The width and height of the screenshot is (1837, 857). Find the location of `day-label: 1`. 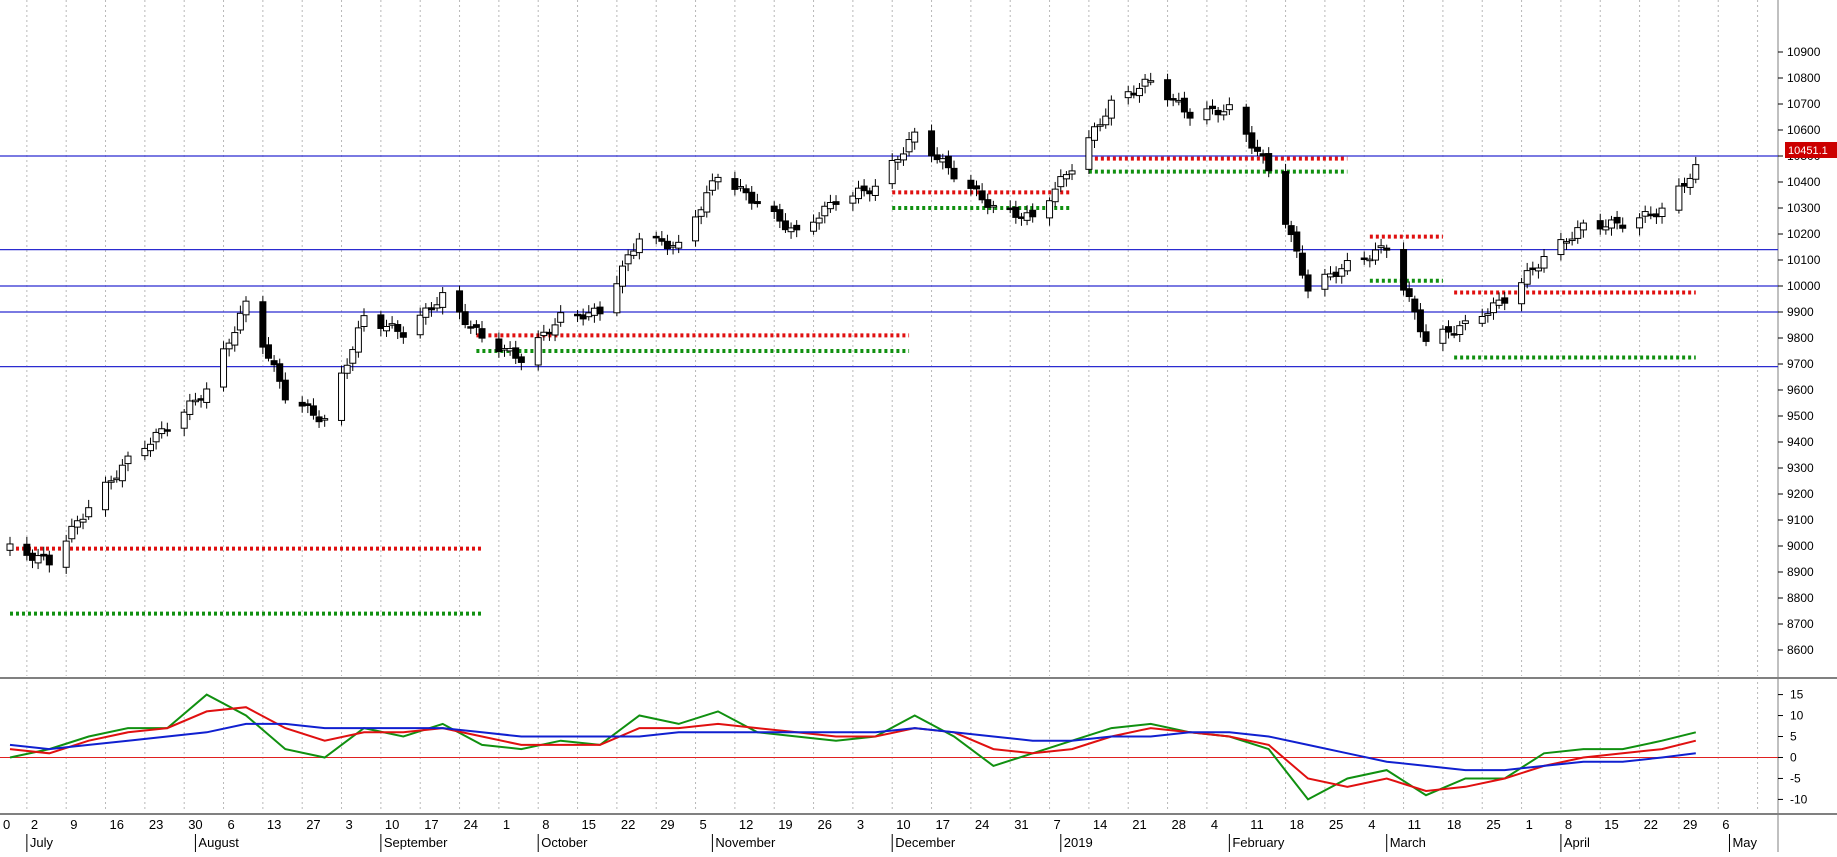

day-label: 1 is located at coordinates (1529, 824).